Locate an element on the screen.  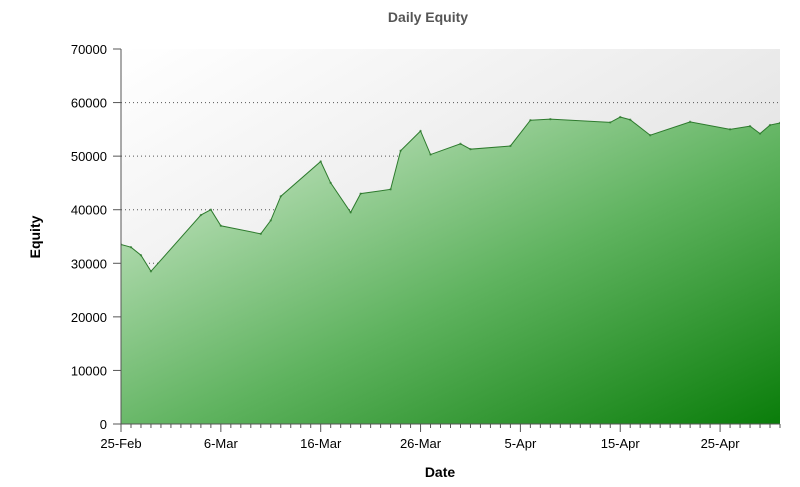
x-tick-label-6: 25-Apr is located at coordinates (721, 443).